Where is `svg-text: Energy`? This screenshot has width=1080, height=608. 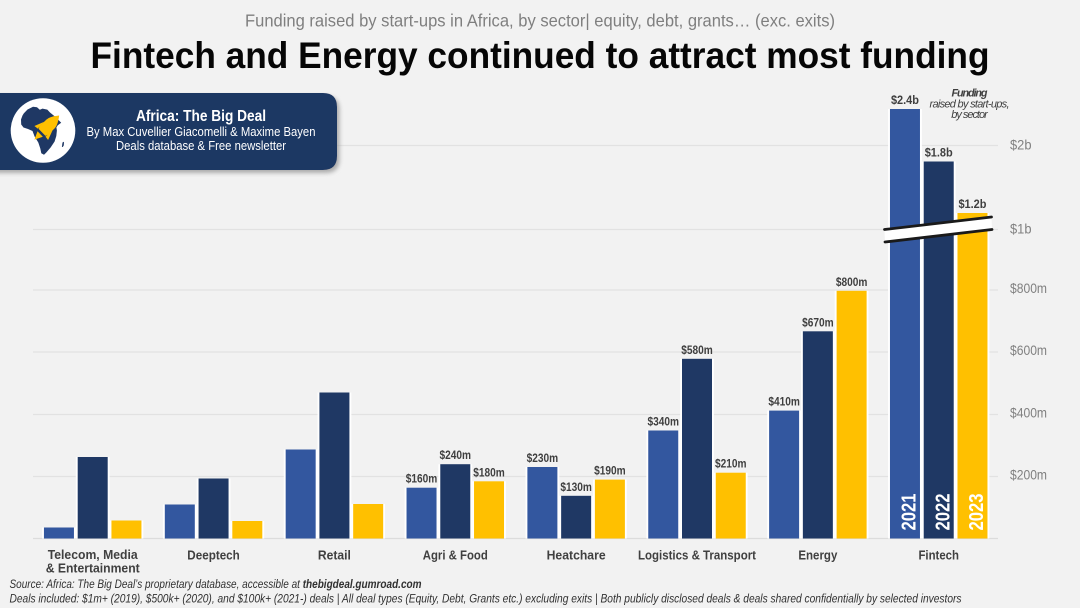 svg-text: Energy is located at coordinates (818, 554).